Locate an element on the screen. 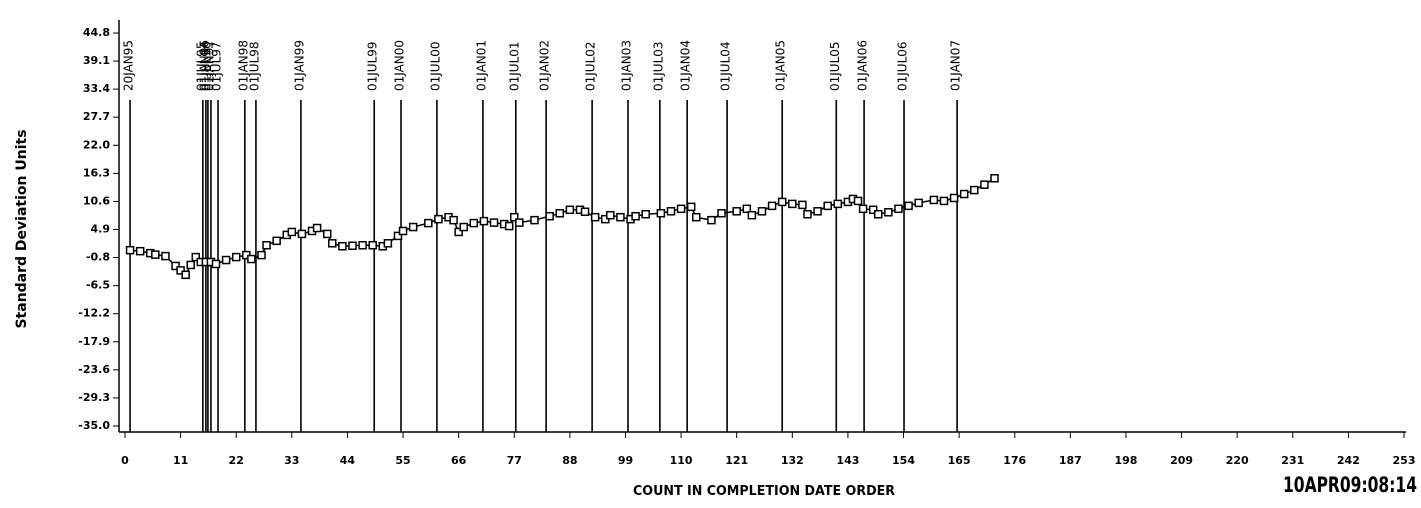 This screenshot has height=508, width=1421. reference-label: 01JAN02 is located at coordinates (545, 65).